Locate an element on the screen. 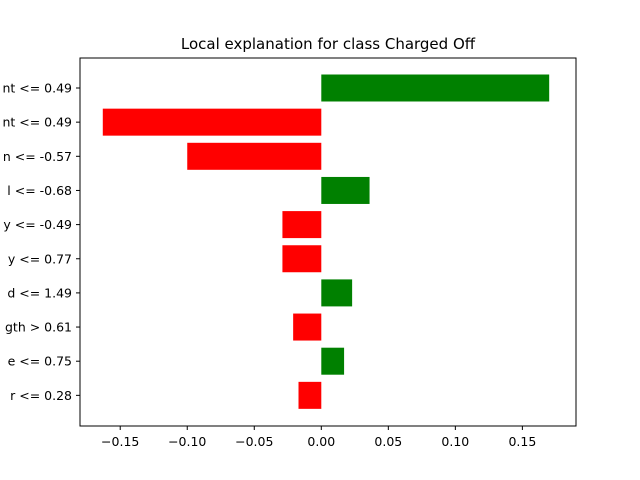  y-tick-label: y <= -0.49 is located at coordinates (37, 224).